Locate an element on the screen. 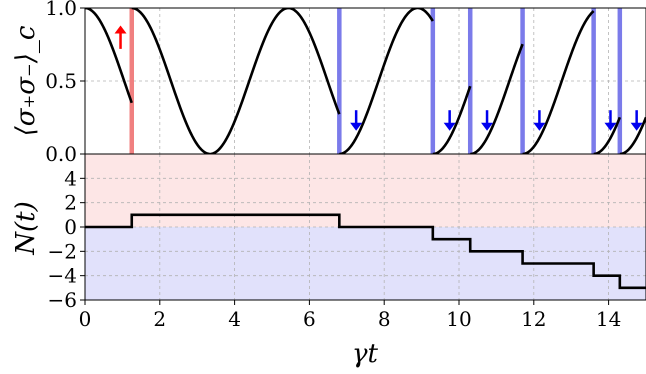 This screenshot has height=374, width=646. tick-label-x: 14 is located at coordinates (608, 319).